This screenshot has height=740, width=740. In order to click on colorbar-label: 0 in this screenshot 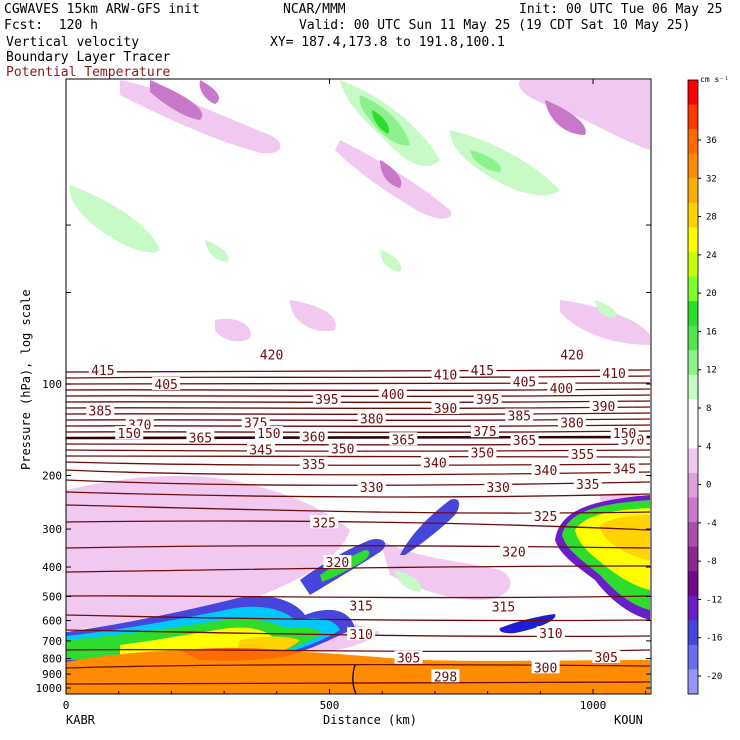, I will do `click(708, 486)`.